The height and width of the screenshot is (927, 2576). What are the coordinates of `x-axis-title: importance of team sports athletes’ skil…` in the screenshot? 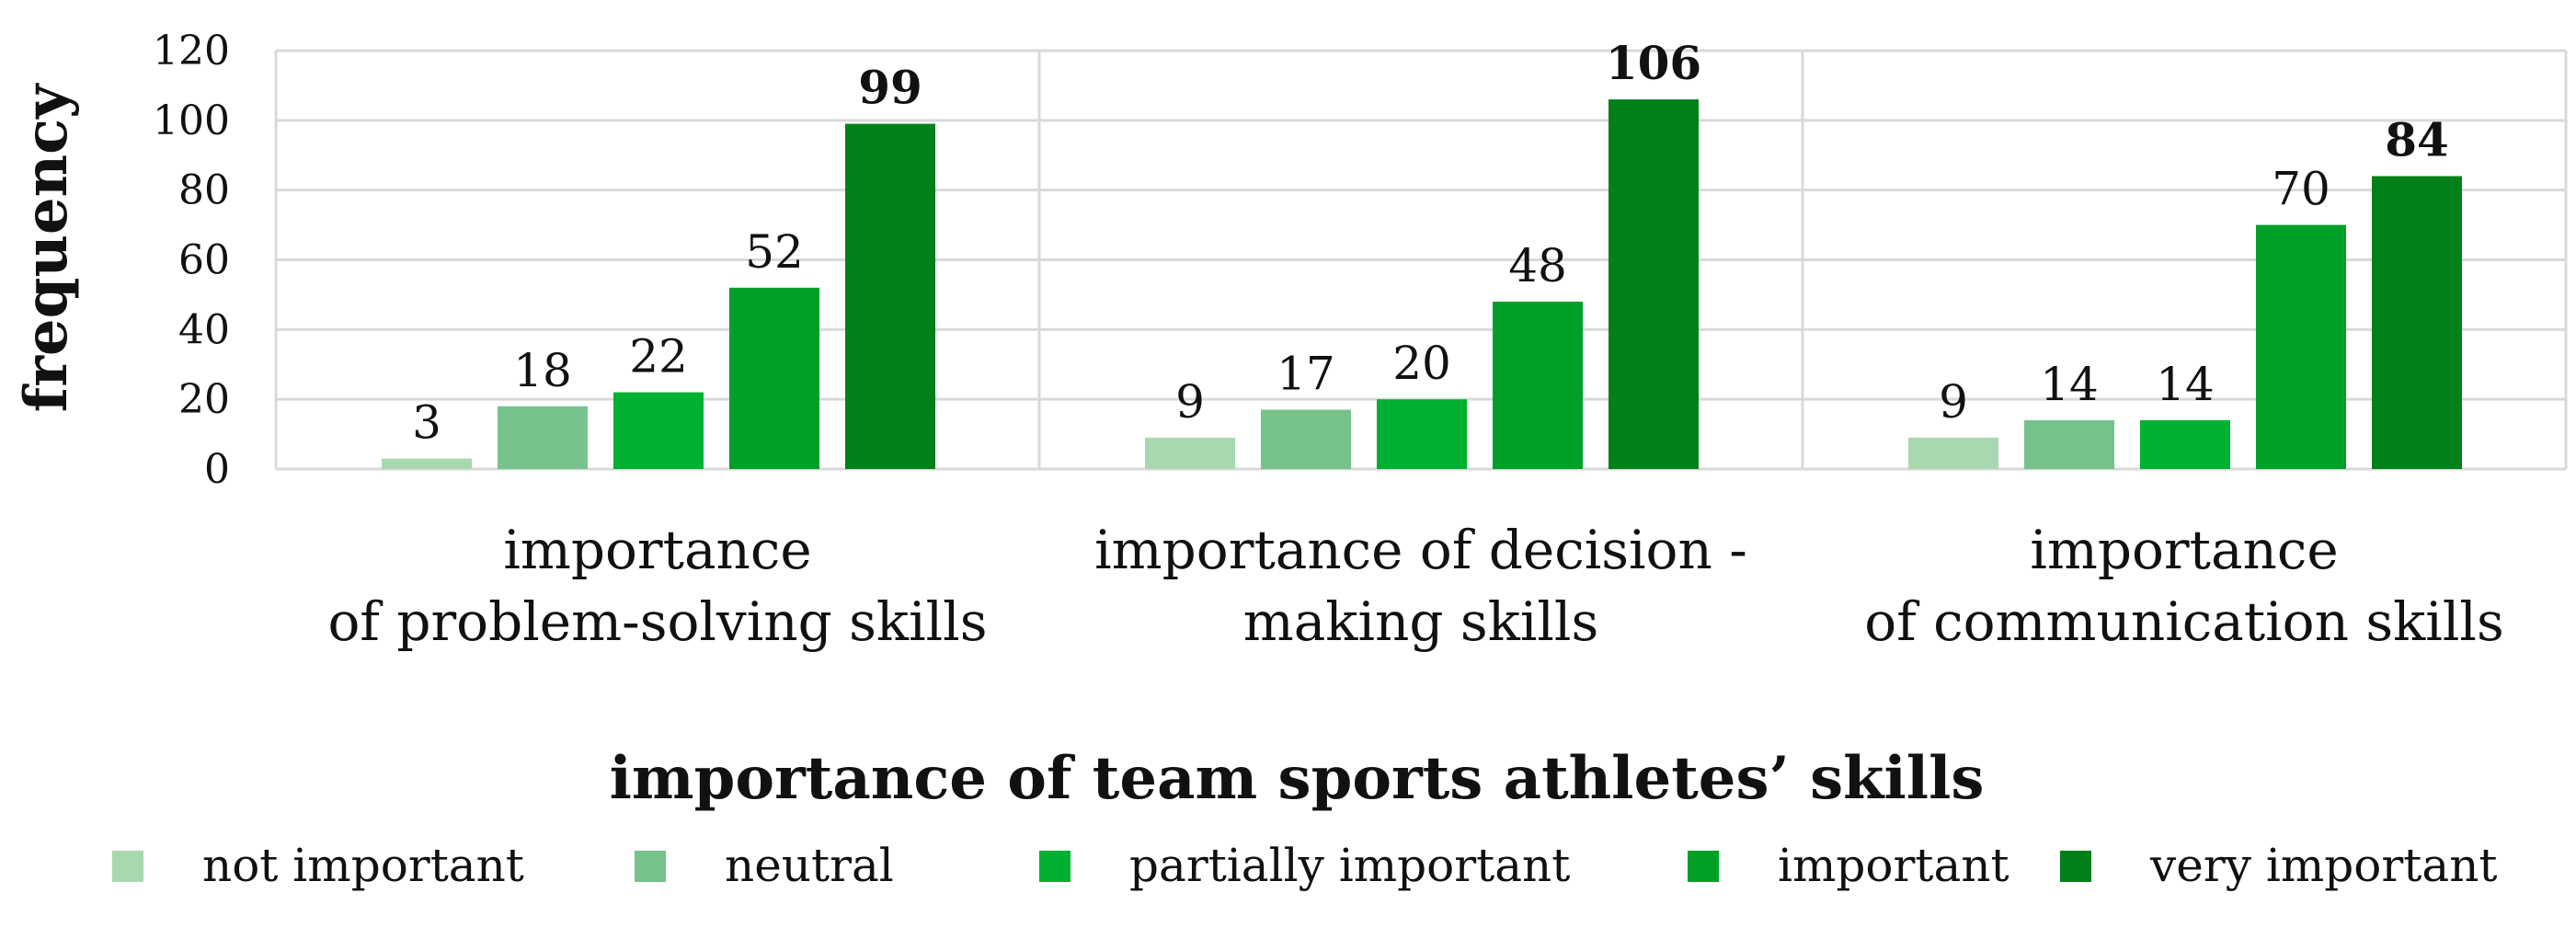 It's located at (1297, 778).